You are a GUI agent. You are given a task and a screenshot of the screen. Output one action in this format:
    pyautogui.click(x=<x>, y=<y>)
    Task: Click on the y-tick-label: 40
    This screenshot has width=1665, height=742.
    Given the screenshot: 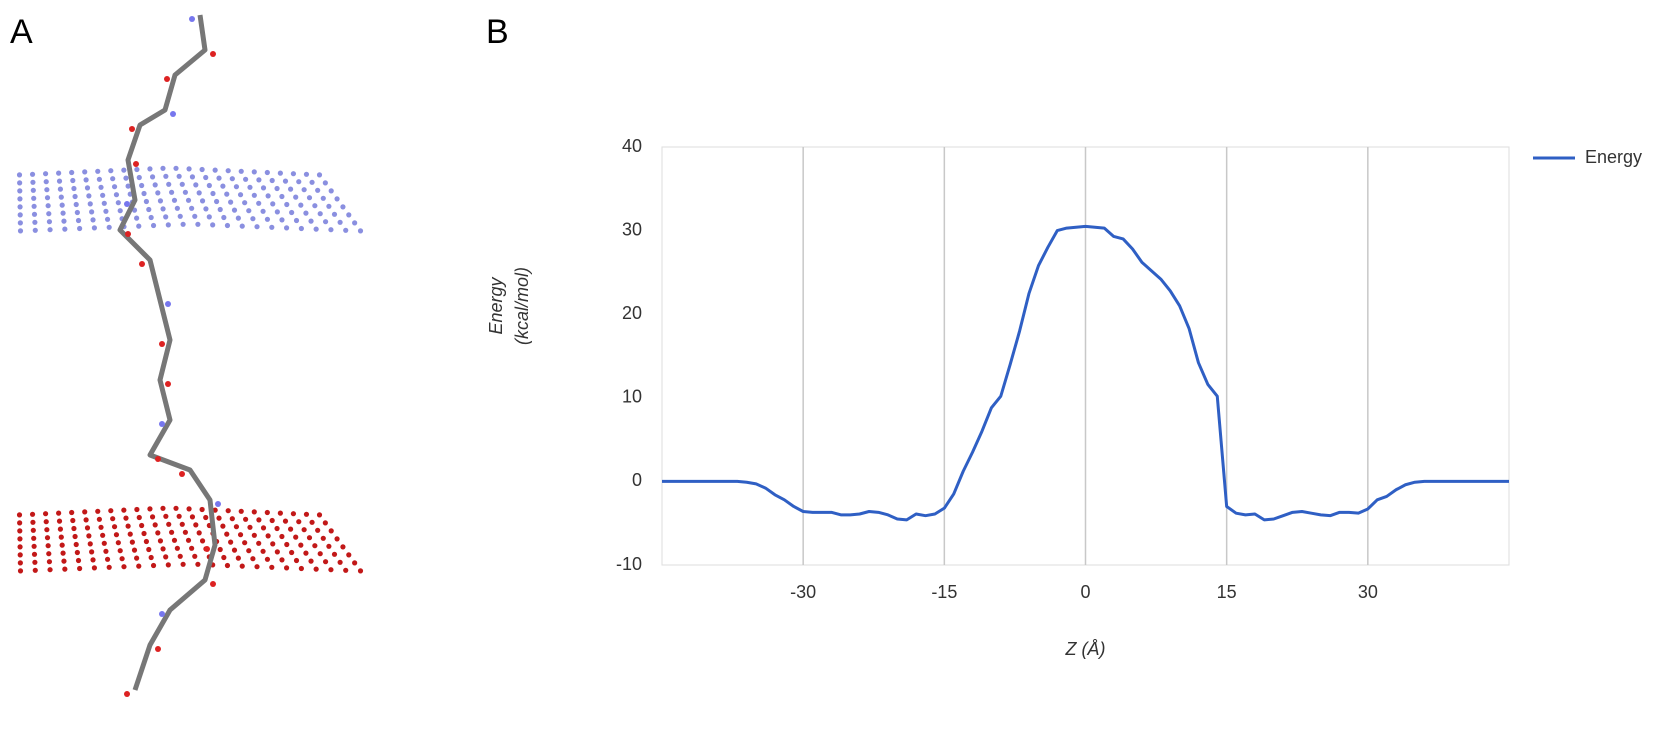 What is the action you would take?
    pyautogui.click(x=632, y=146)
    